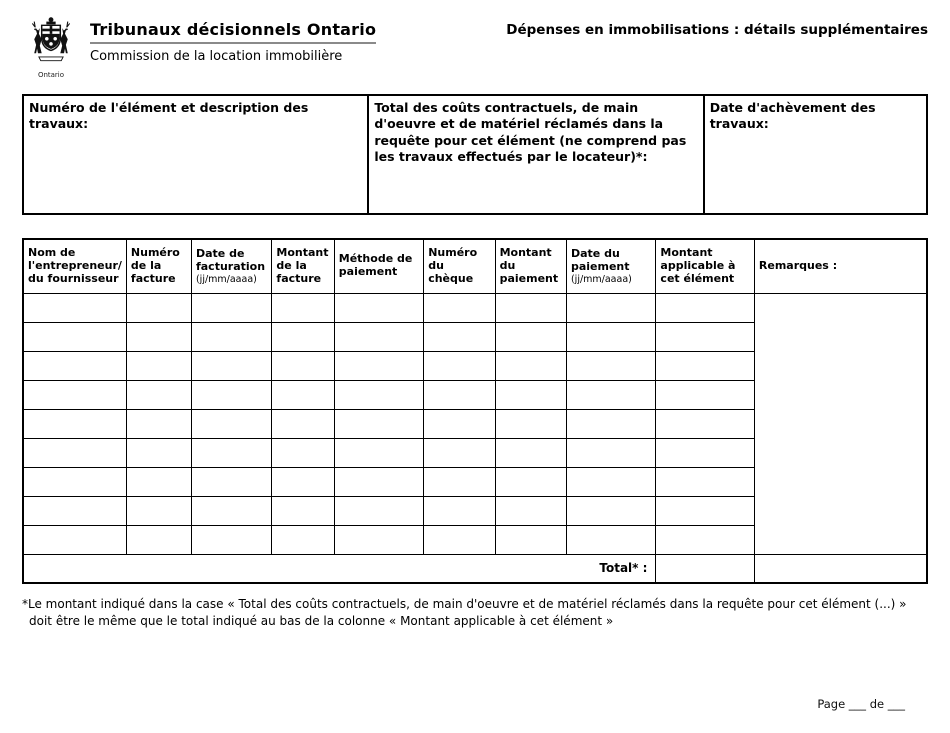 This screenshot has width=950, height=733. What do you see at coordinates (74, 266) in the screenshot?
I see `column-header-nom-entrepreneur: Nom de l'entrepreneur/ du fournisseur` at bounding box center [74, 266].